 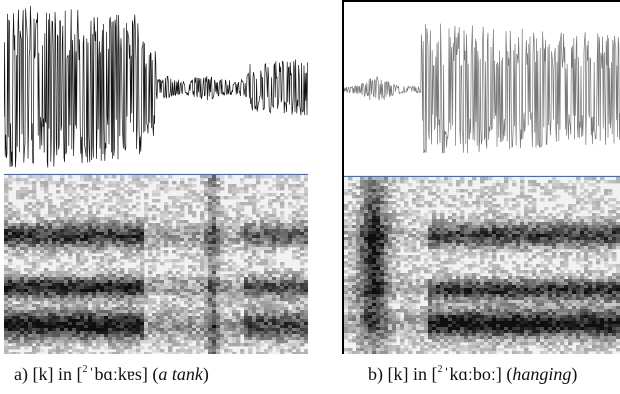 What do you see at coordinates (205, 374) in the screenshot?
I see `caption-a-paren-close: )` at bounding box center [205, 374].